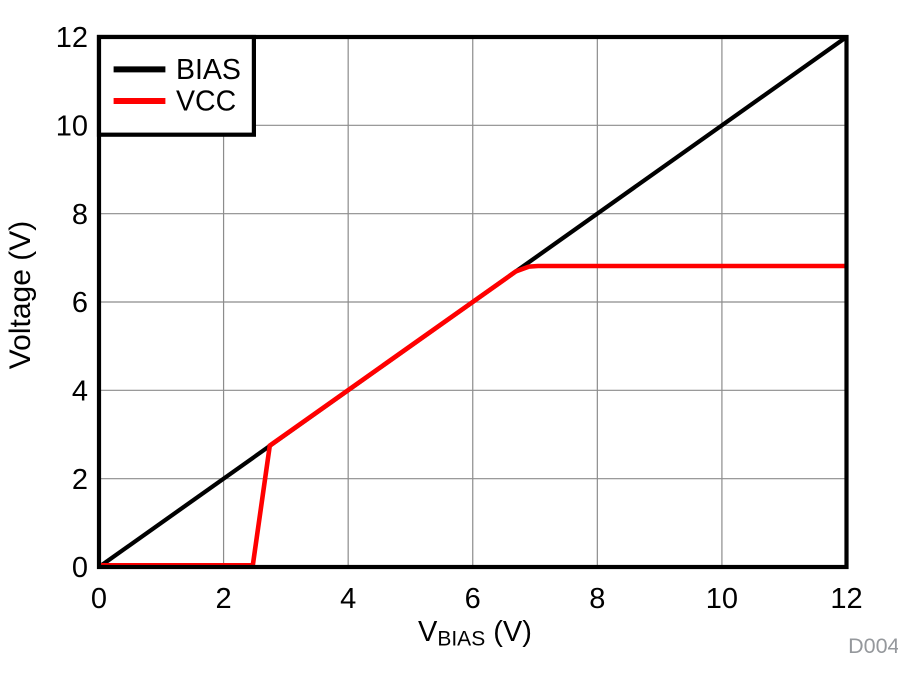 The image size is (898, 684). Describe the element at coordinates (208, 70) in the screenshot. I see `svg-text: BIAS` at that location.